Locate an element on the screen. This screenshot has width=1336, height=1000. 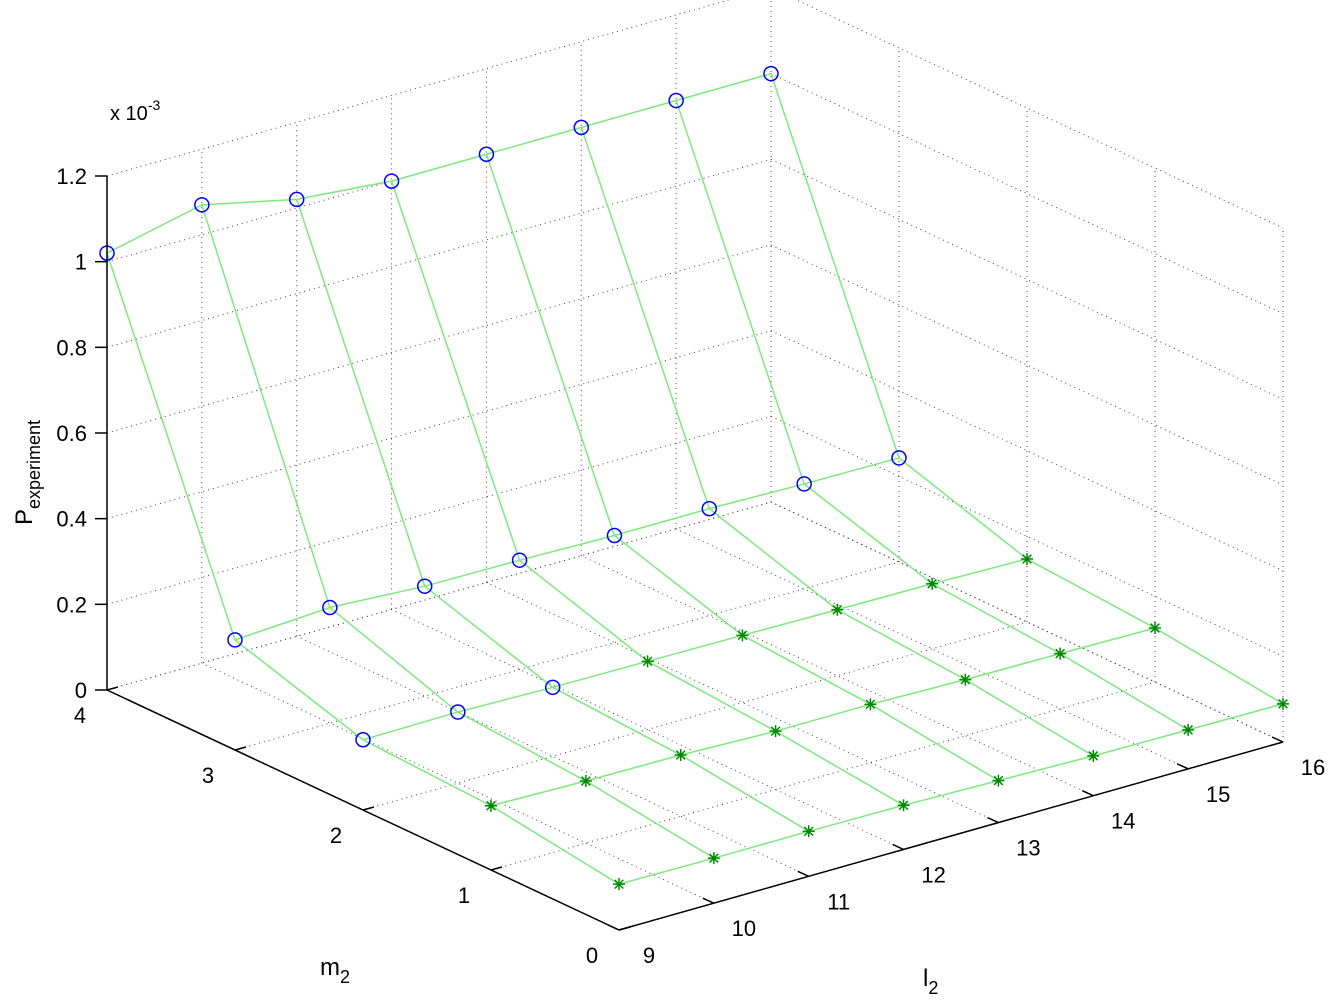
x-axis is located at coordinates (951, 836).